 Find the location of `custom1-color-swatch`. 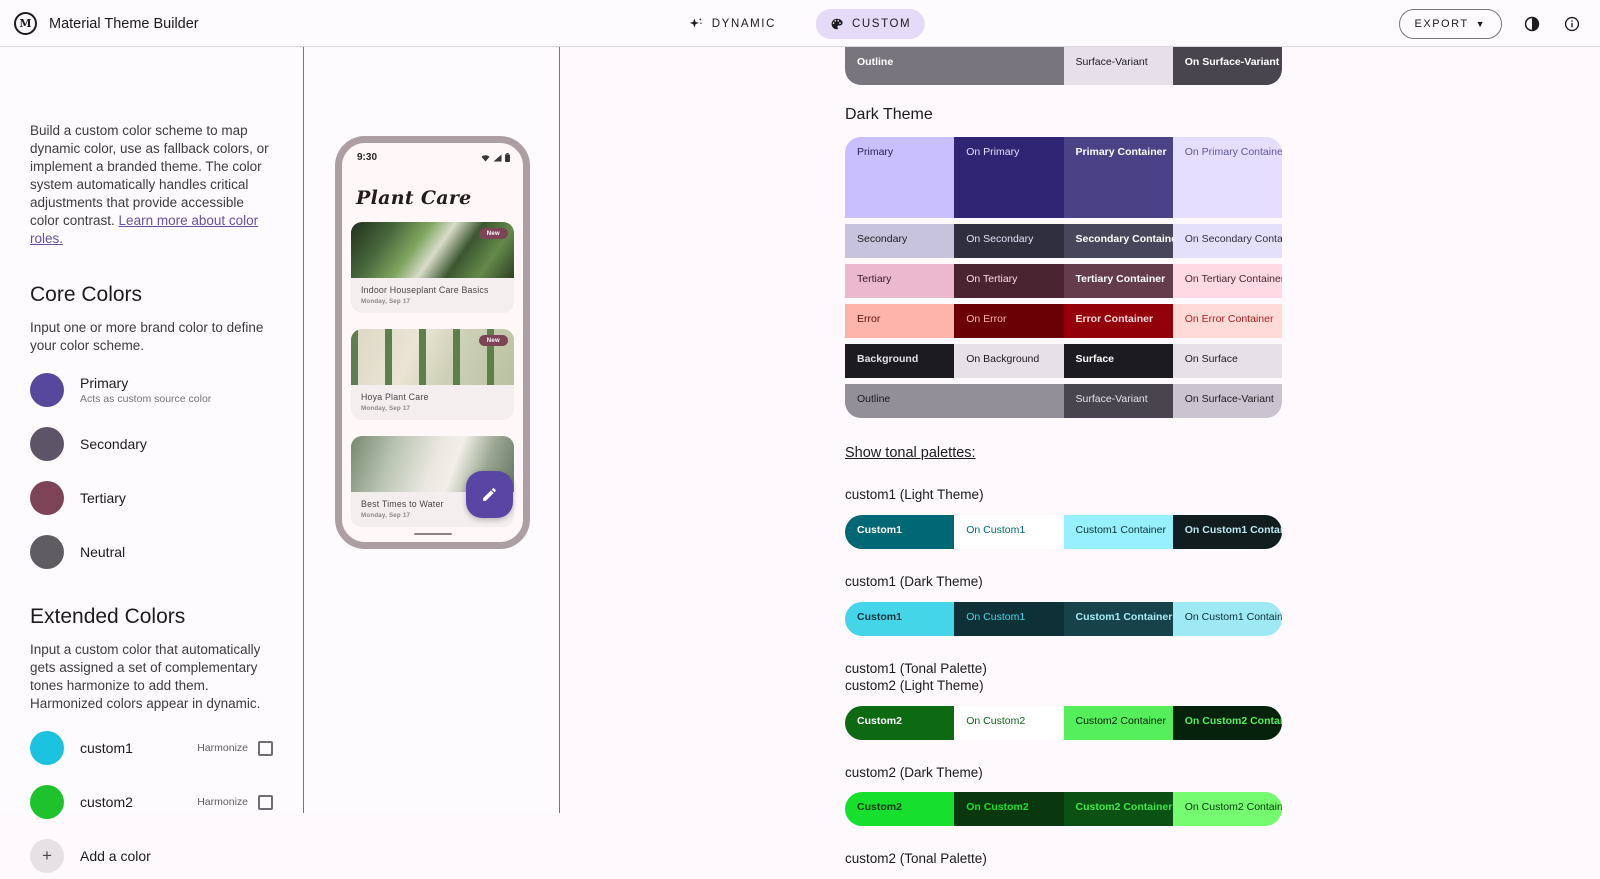

custom1-color-swatch is located at coordinates (47, 748).